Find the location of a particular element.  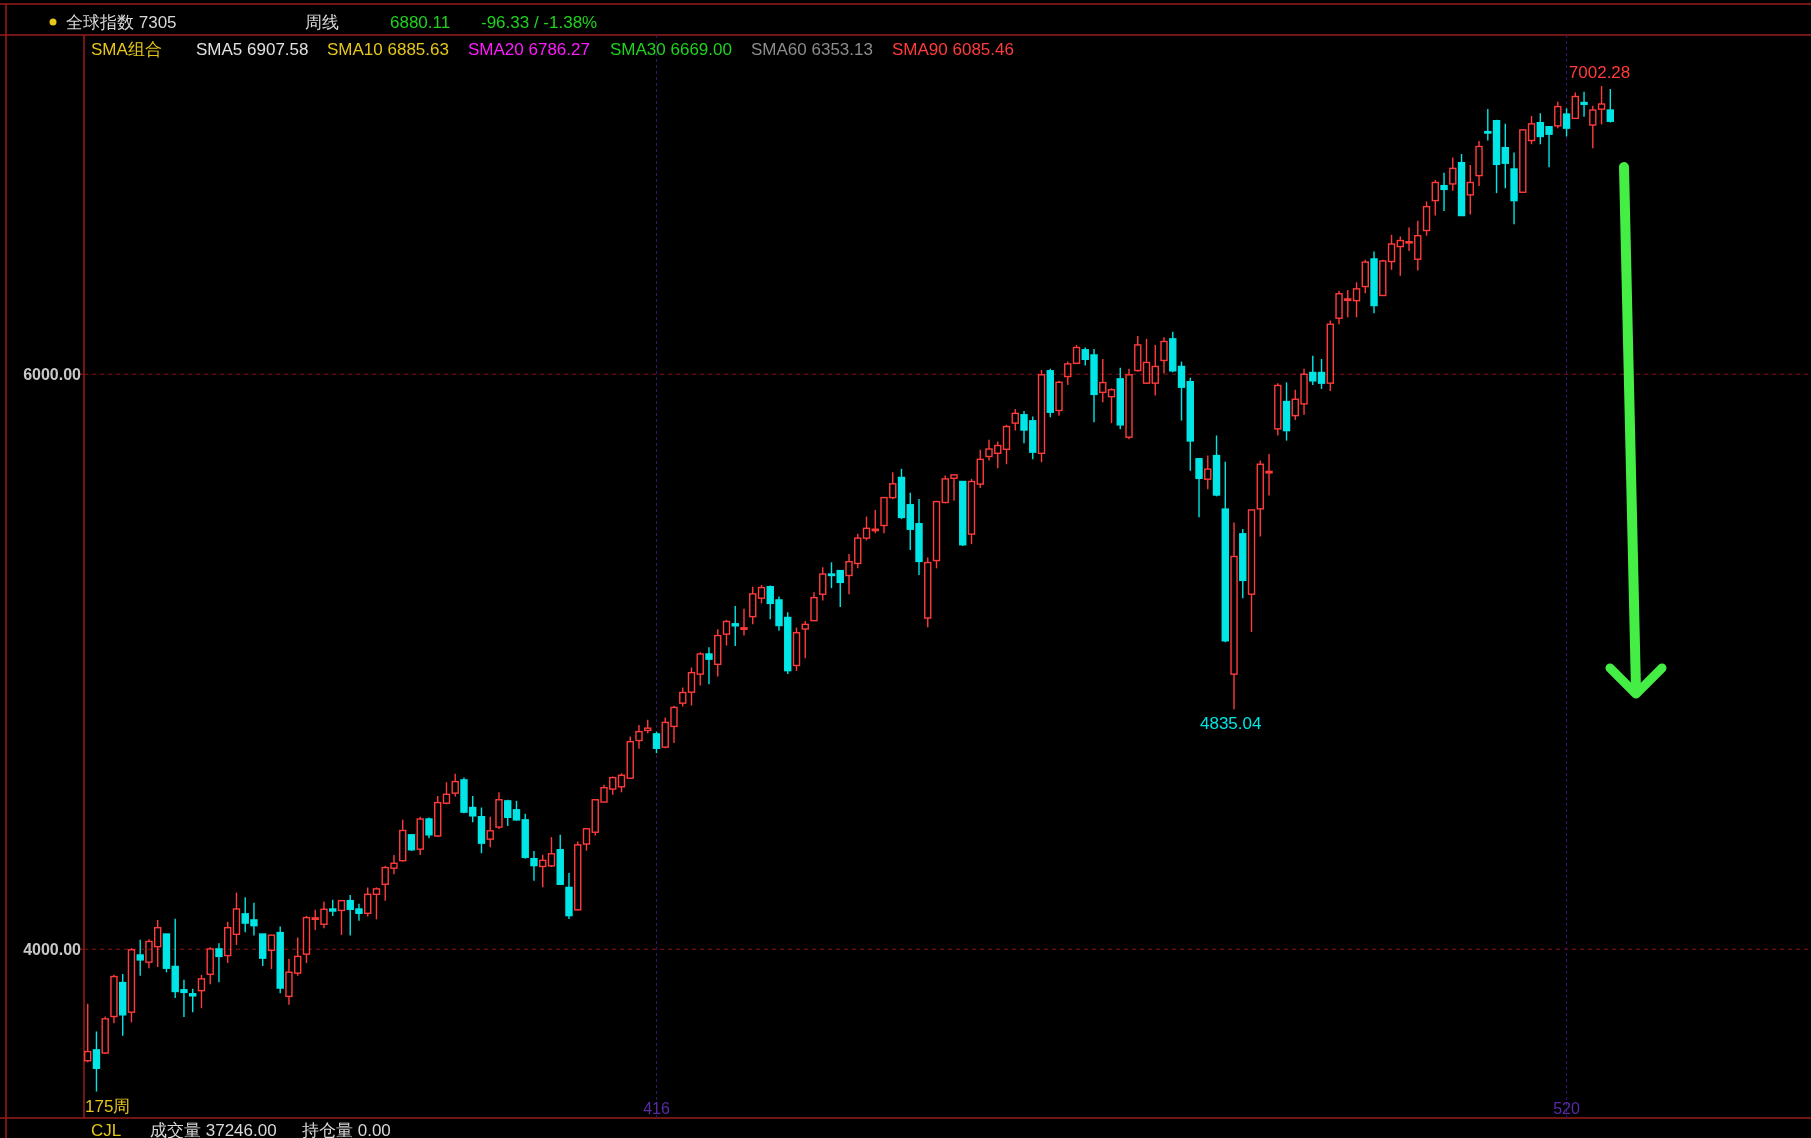

annotation: 175周 is located at coordinates (108, 1106).